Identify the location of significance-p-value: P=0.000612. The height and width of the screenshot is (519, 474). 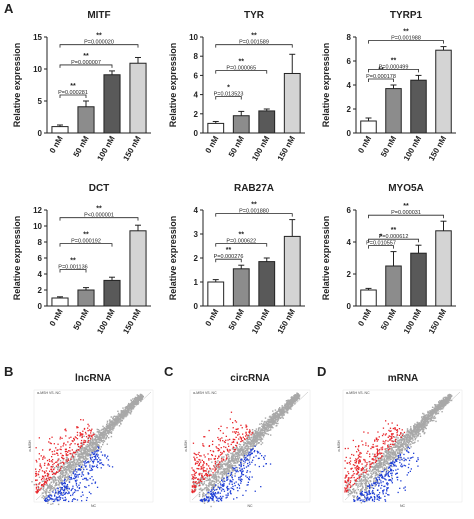
(394, 237).